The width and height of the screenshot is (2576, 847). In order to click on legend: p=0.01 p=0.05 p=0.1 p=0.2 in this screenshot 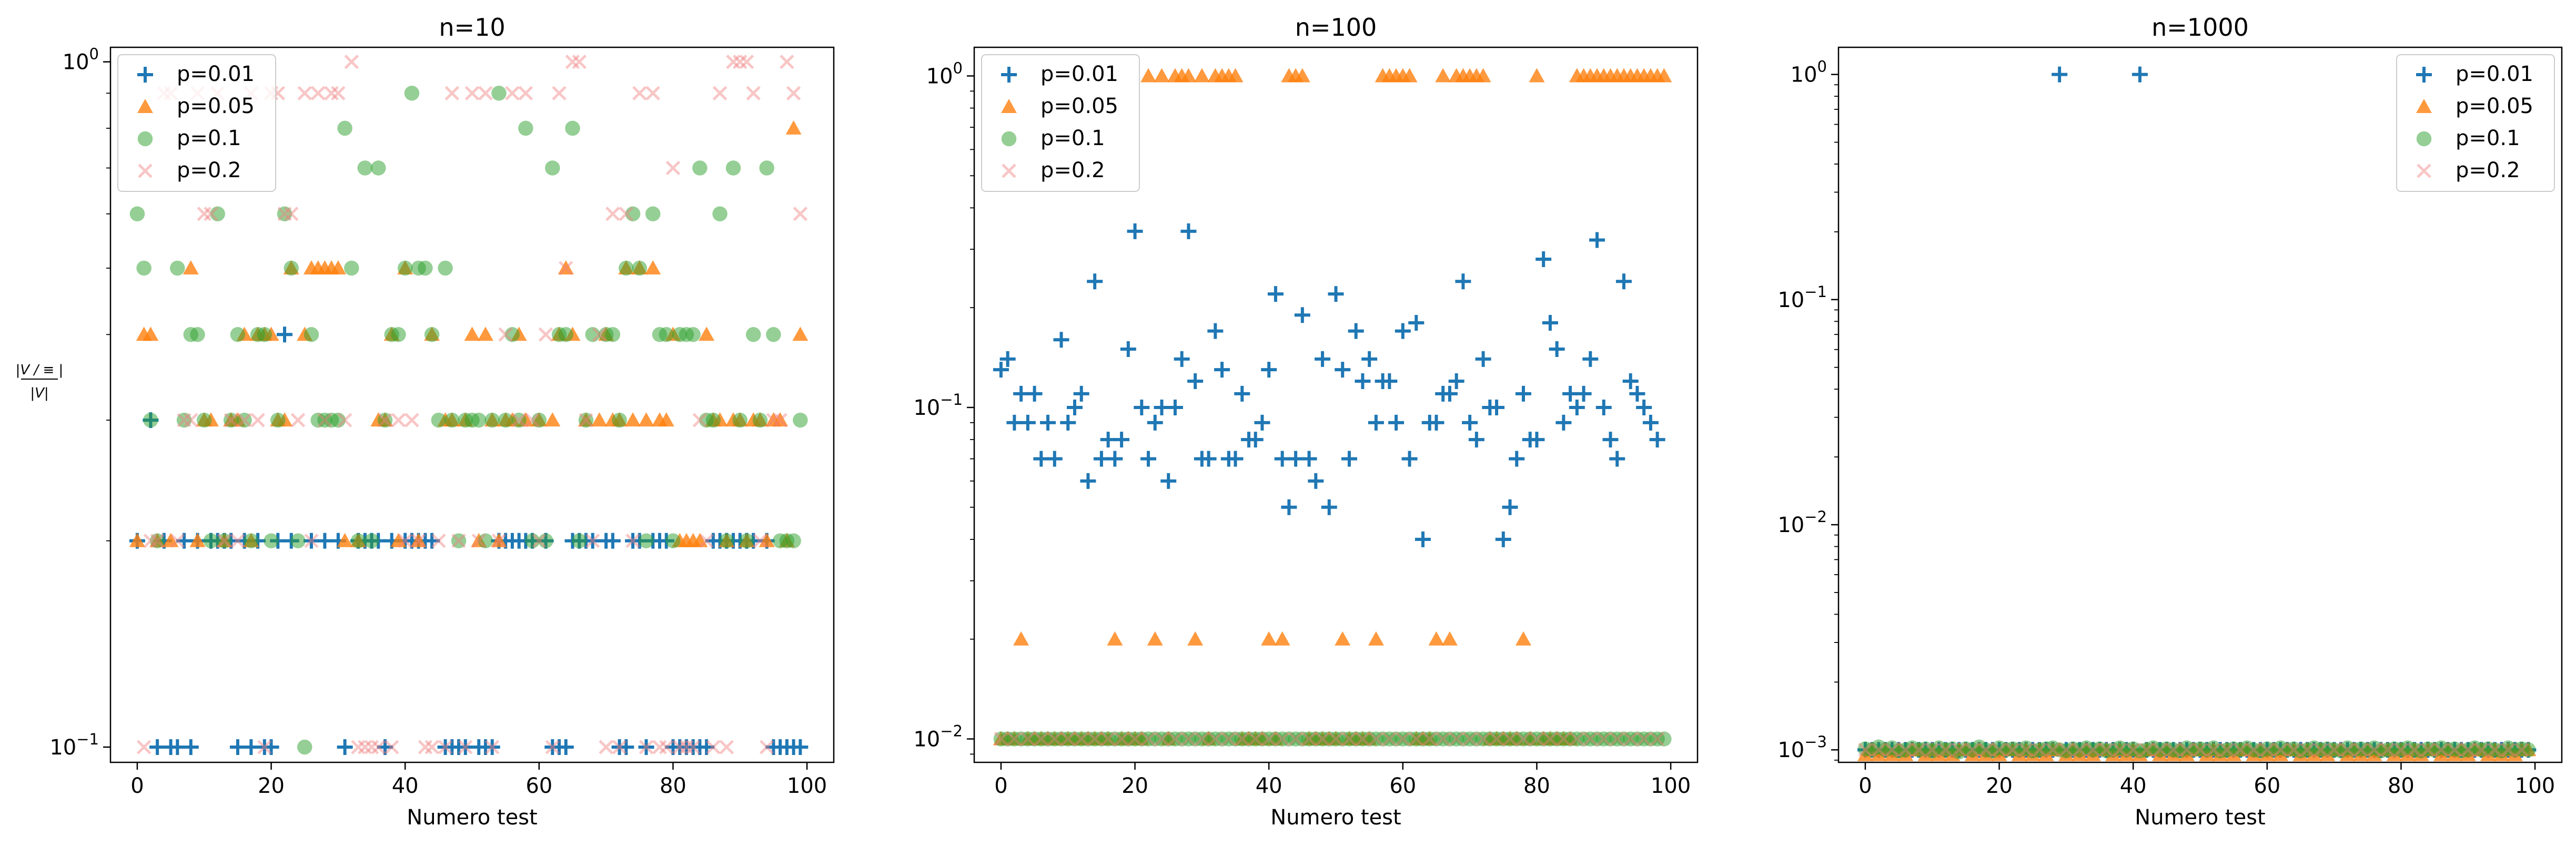, I will do `click(1060, 123)`.